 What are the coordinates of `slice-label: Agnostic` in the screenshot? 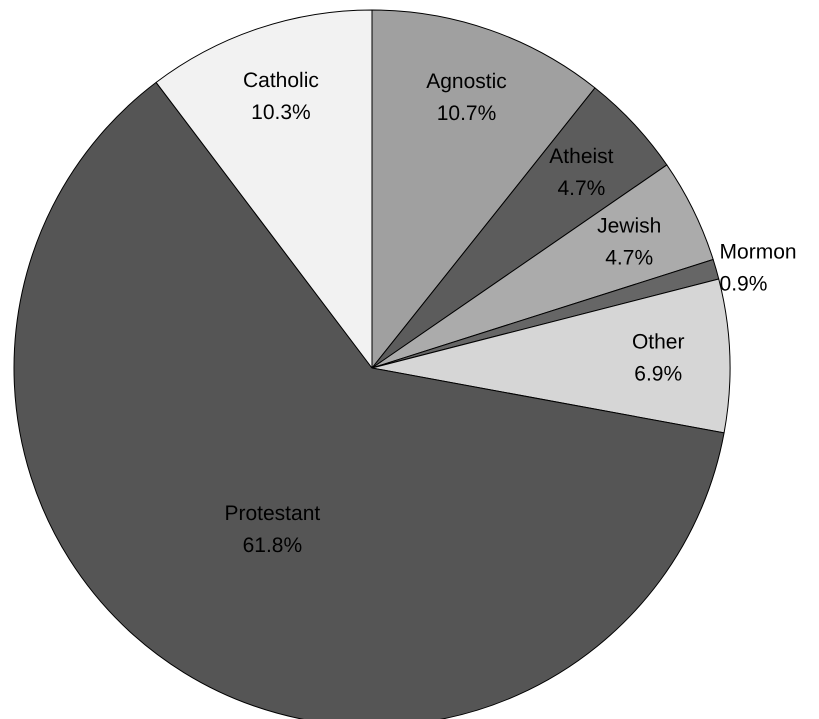 It's located at (466, 82).